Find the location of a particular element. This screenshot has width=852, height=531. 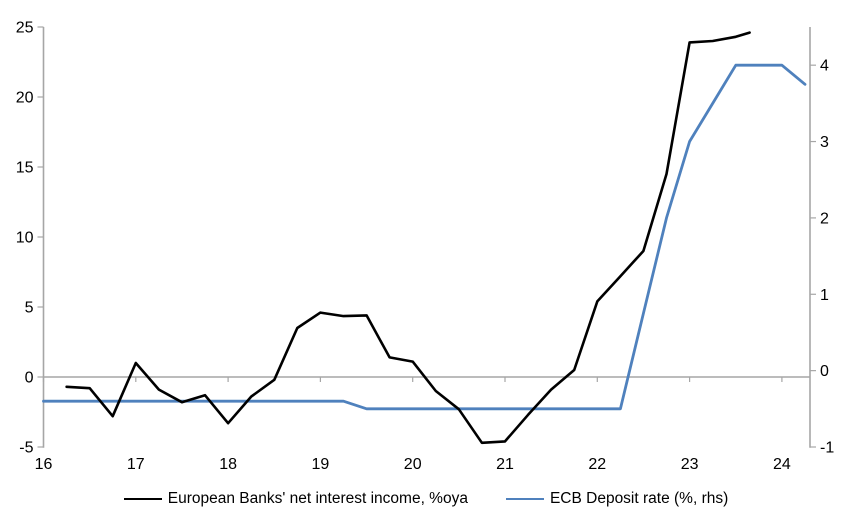

left-axis-tick-label: -5 is located at coordinates (26, 448).